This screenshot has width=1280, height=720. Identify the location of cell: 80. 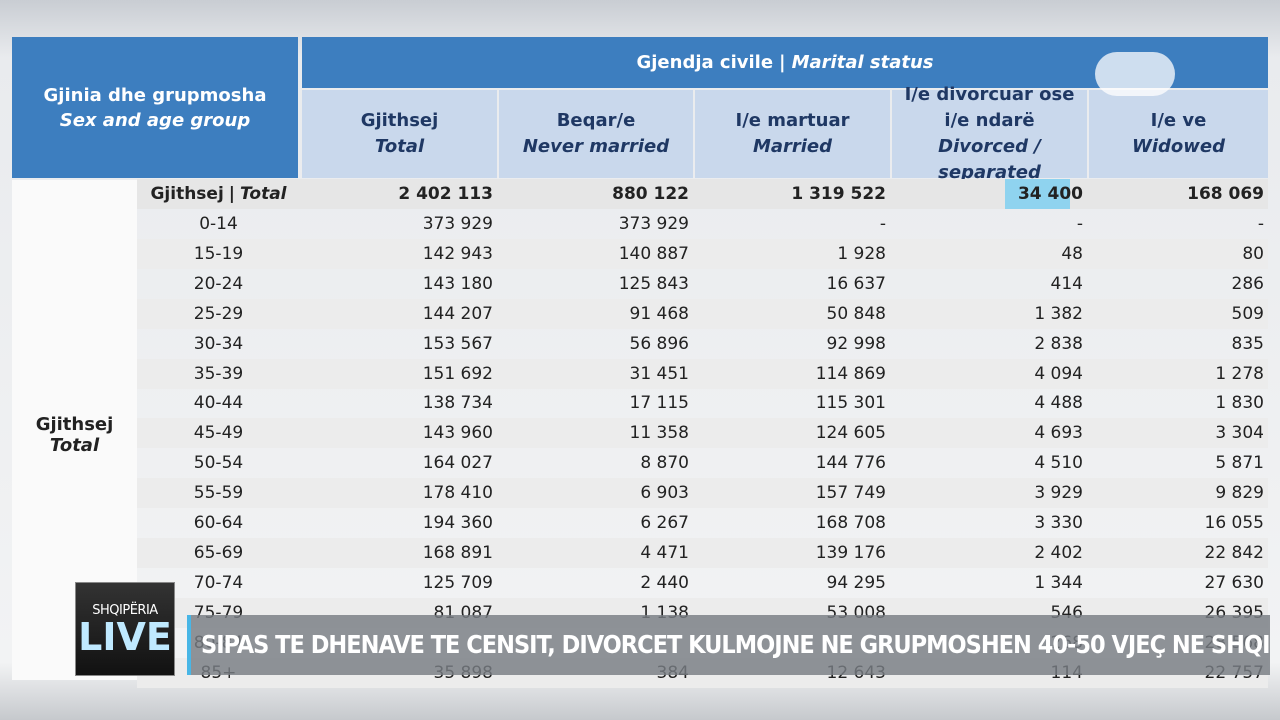
(1253, 253).